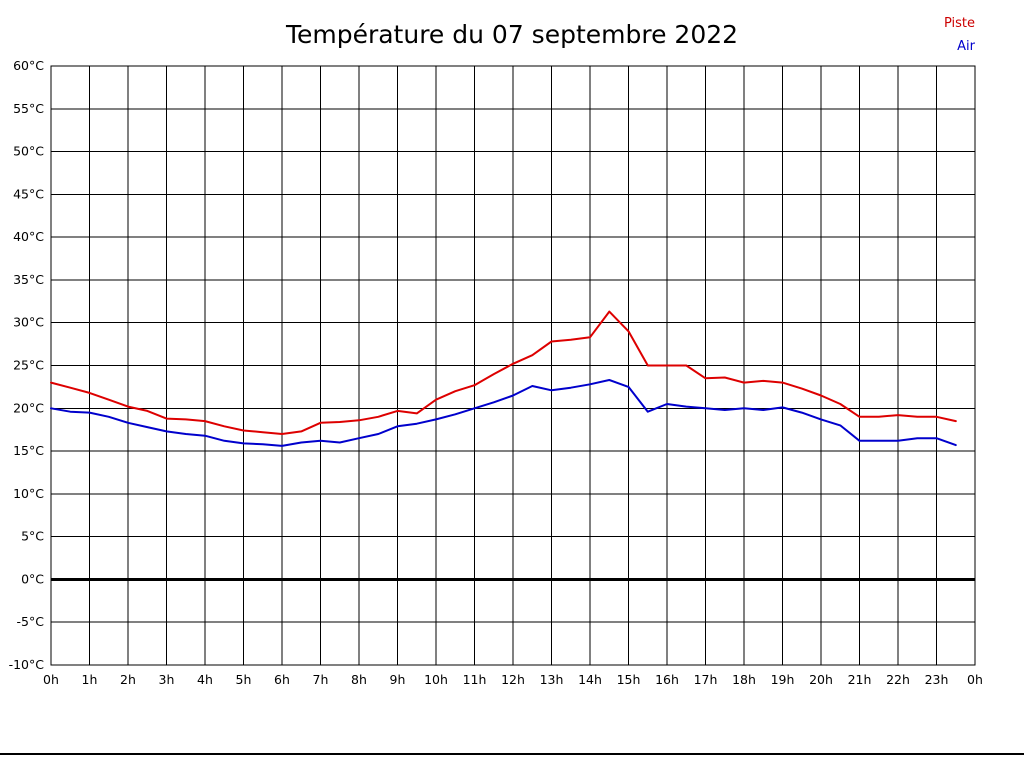 The width and height of the screenshot is (1024, 768). I want to click on y-tick-label: 10°C, so click(28, 493).